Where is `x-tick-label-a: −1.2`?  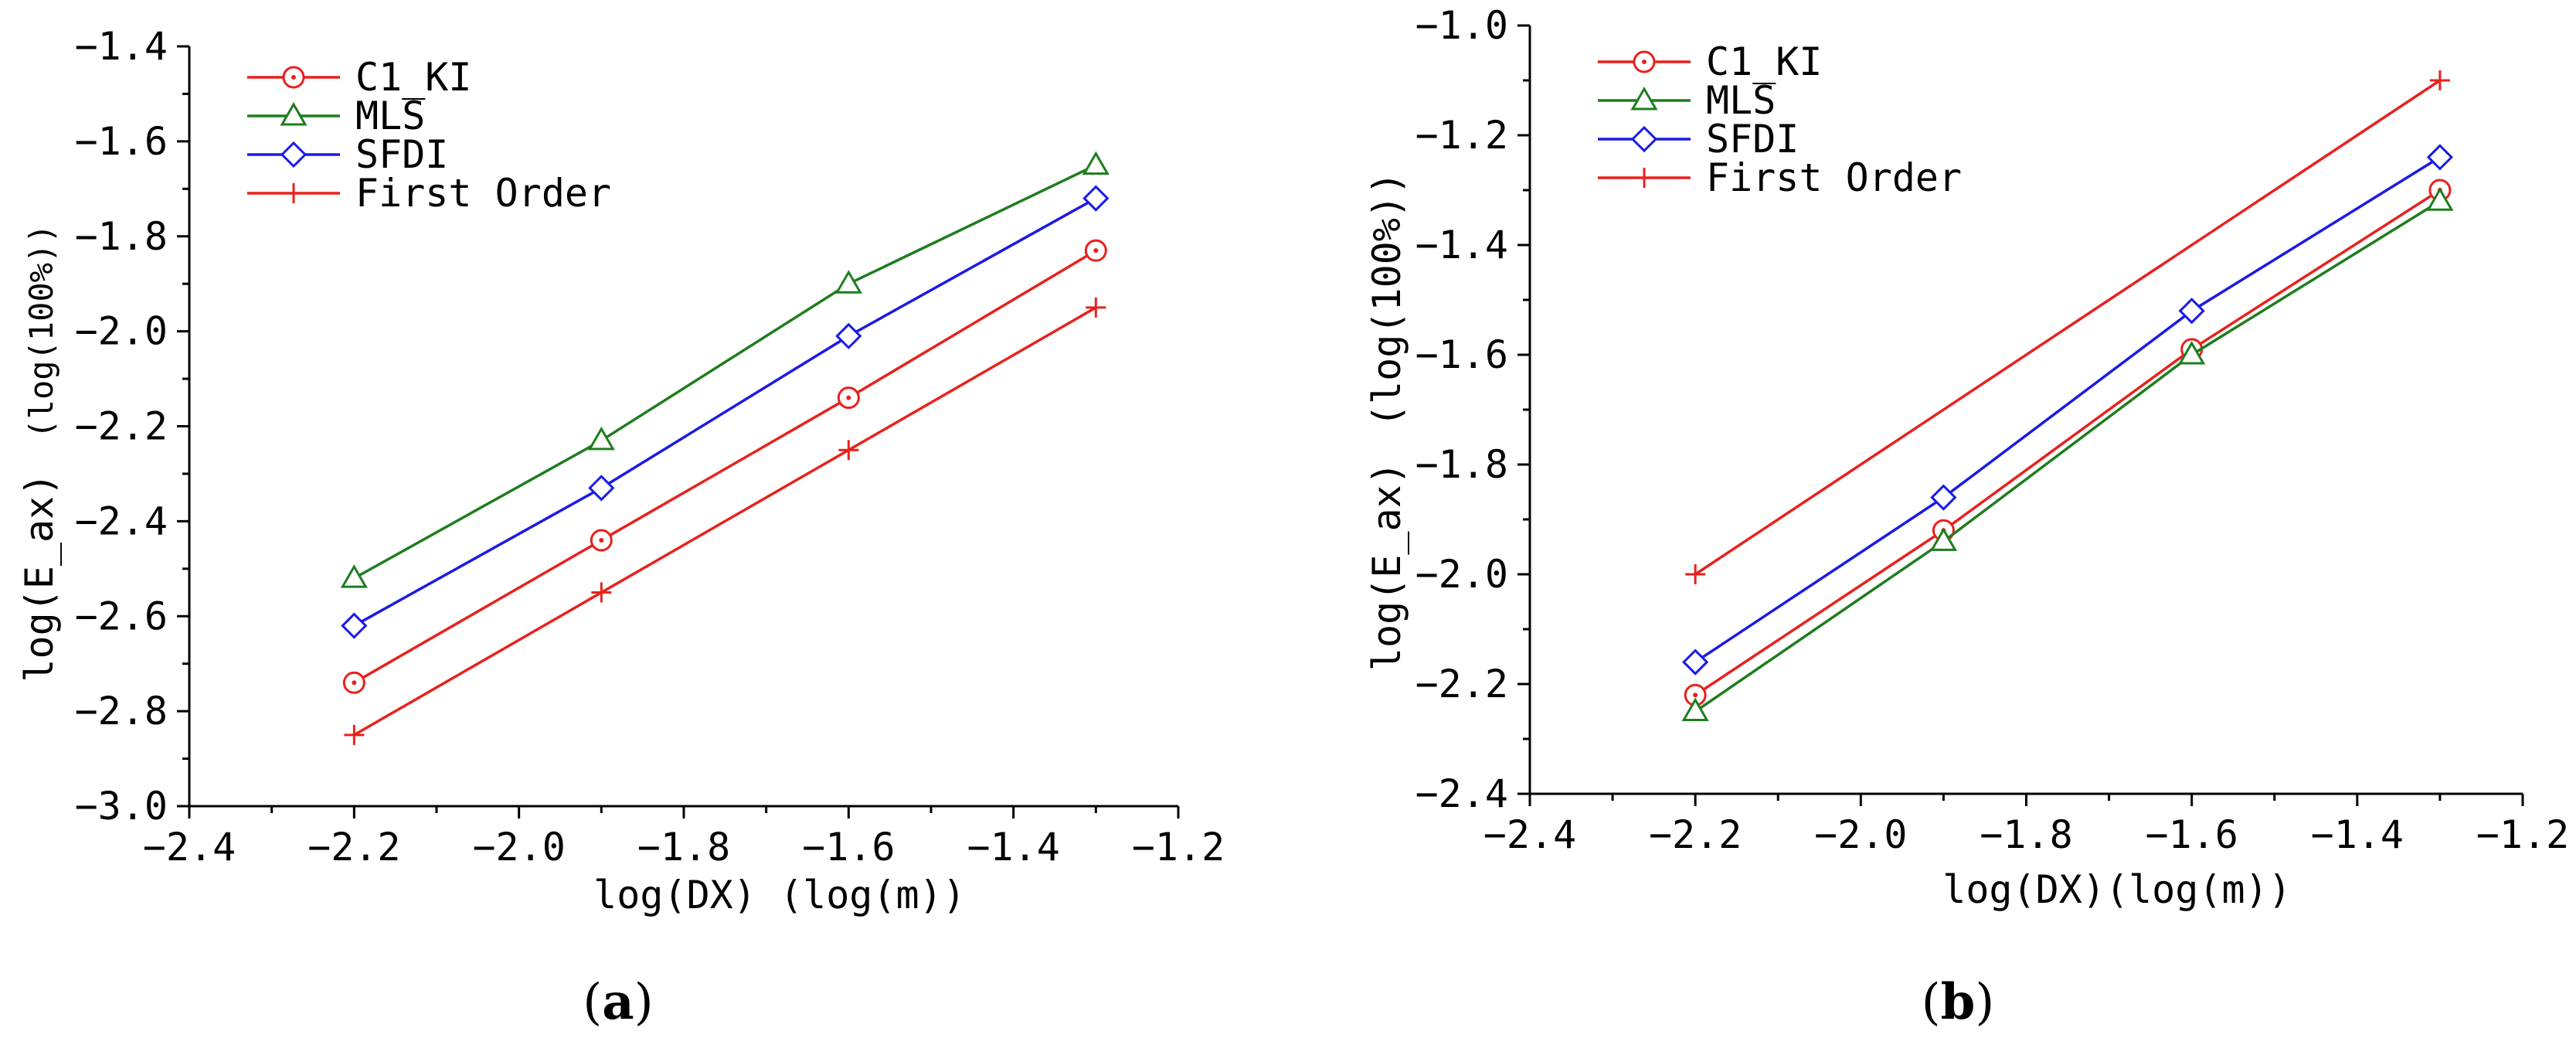 x-tick-label-a: −1.2 is located at coordinates (1178, 848).